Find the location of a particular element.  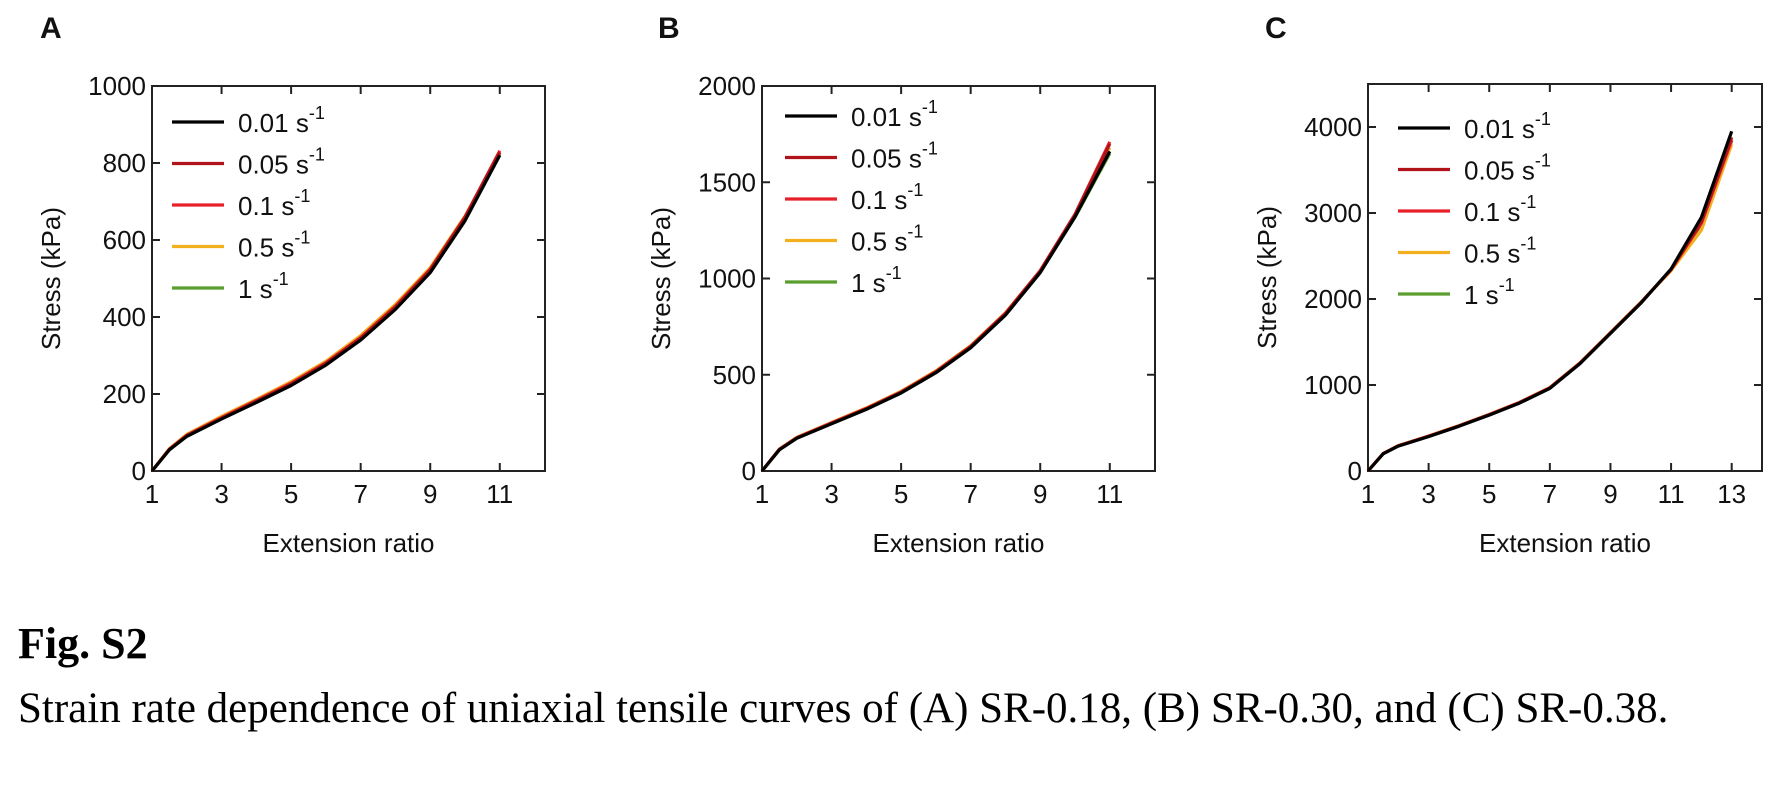

y-tick-label: 800 is located at coordinates (124, 163).